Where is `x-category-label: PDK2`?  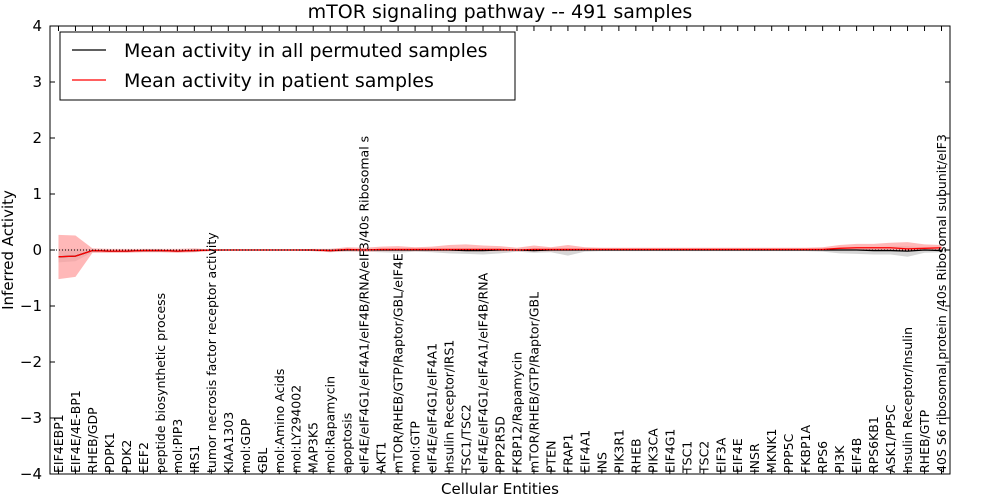 x-category-label: PDK2 is located at coordinates (126, 456).